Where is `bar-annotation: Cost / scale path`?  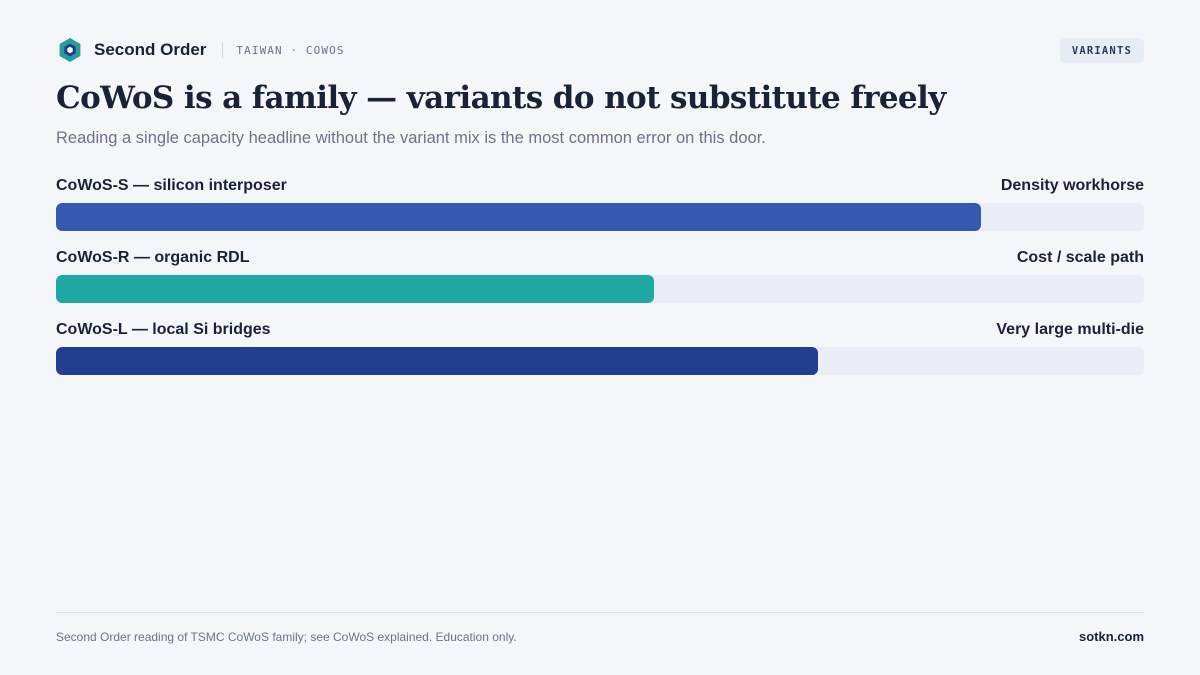 bar-annotation: Cost / scale path is located at coordinates (1080, 257).